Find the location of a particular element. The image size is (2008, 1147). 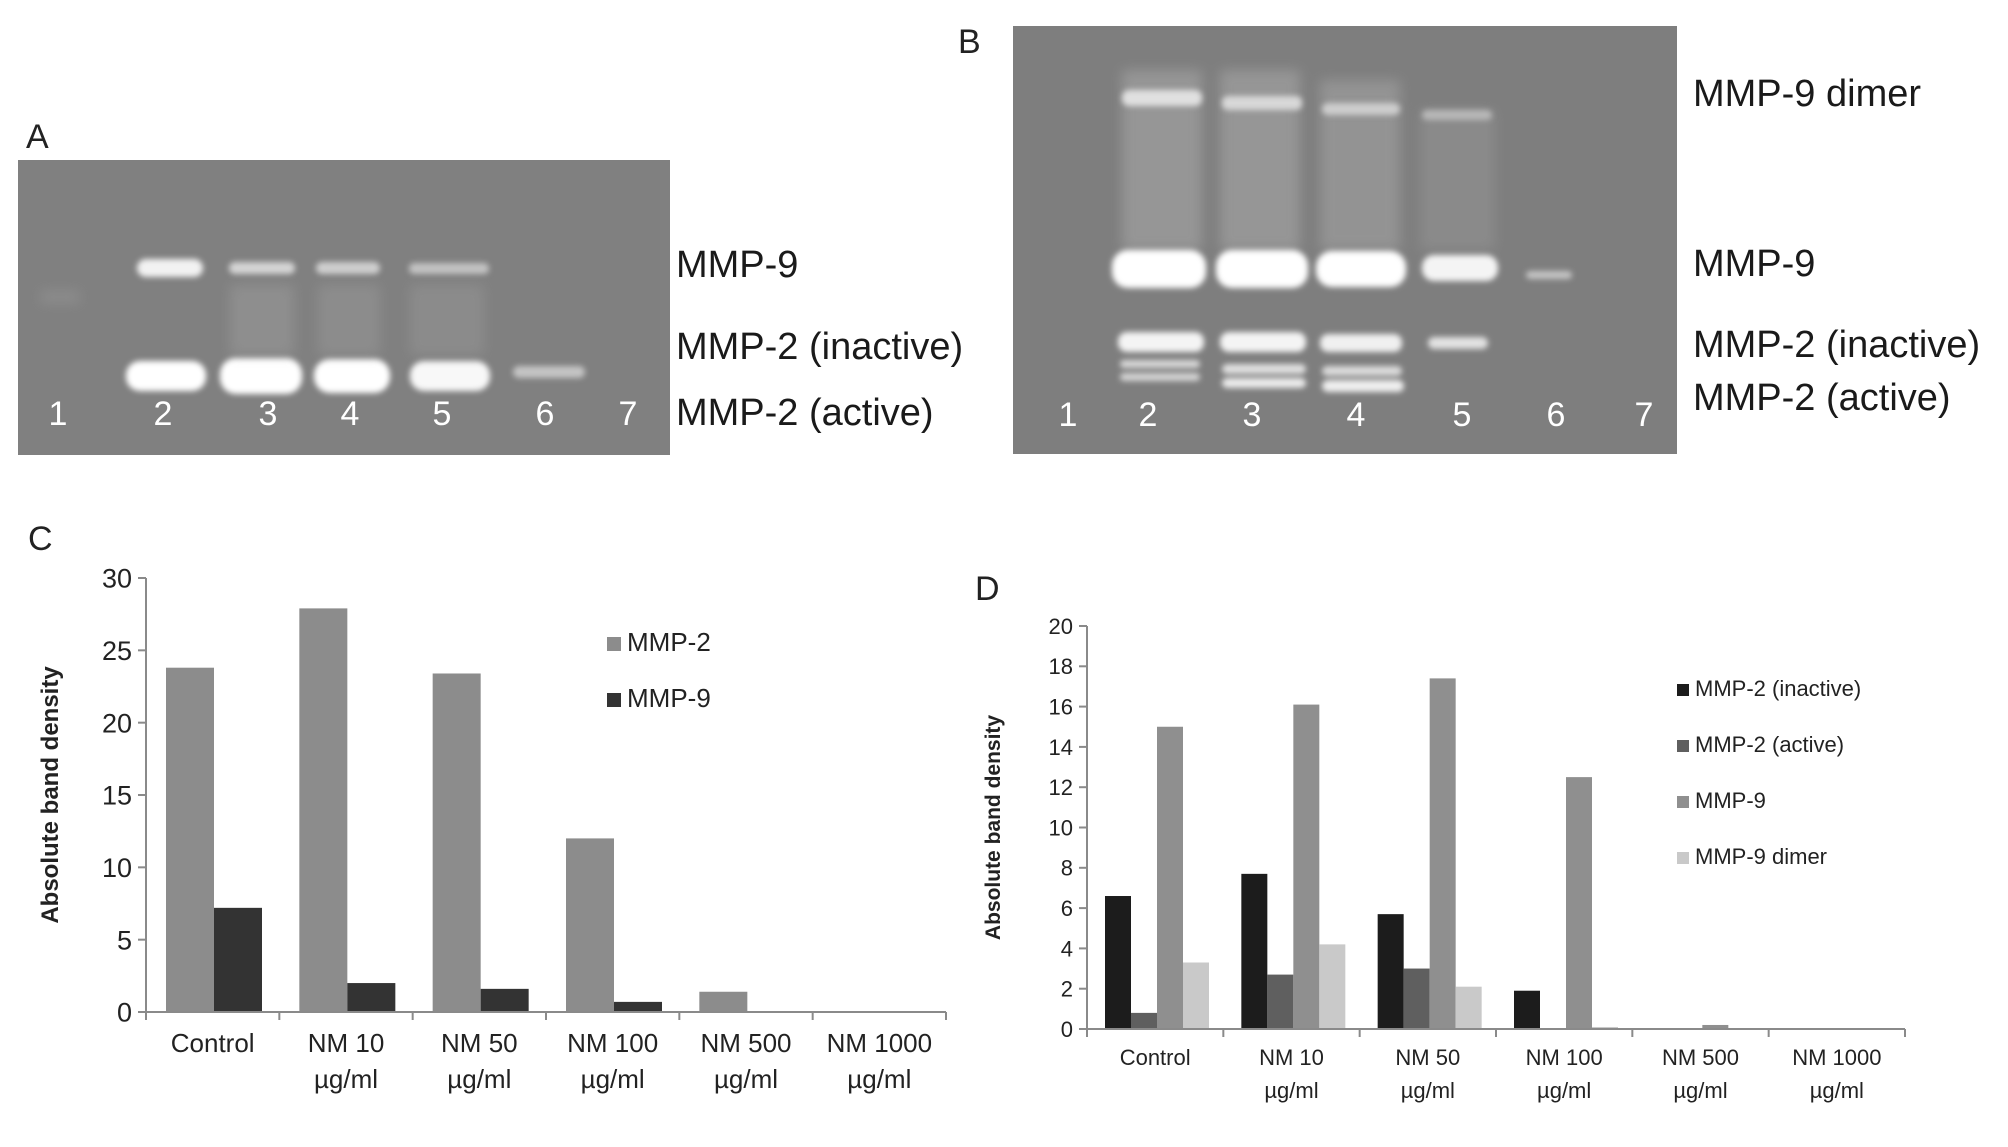

gel-b-lane-numbers: 1 2 3 4 5 6 7 is located at coordinates (1356, 415).